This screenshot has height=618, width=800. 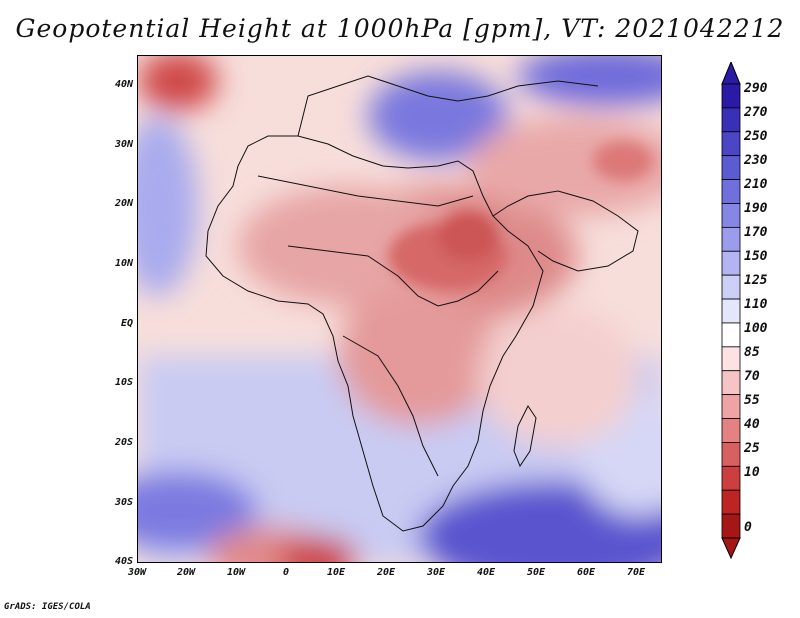 I want to click on lon-tick-label: 20W, so click(x=186, y=572).